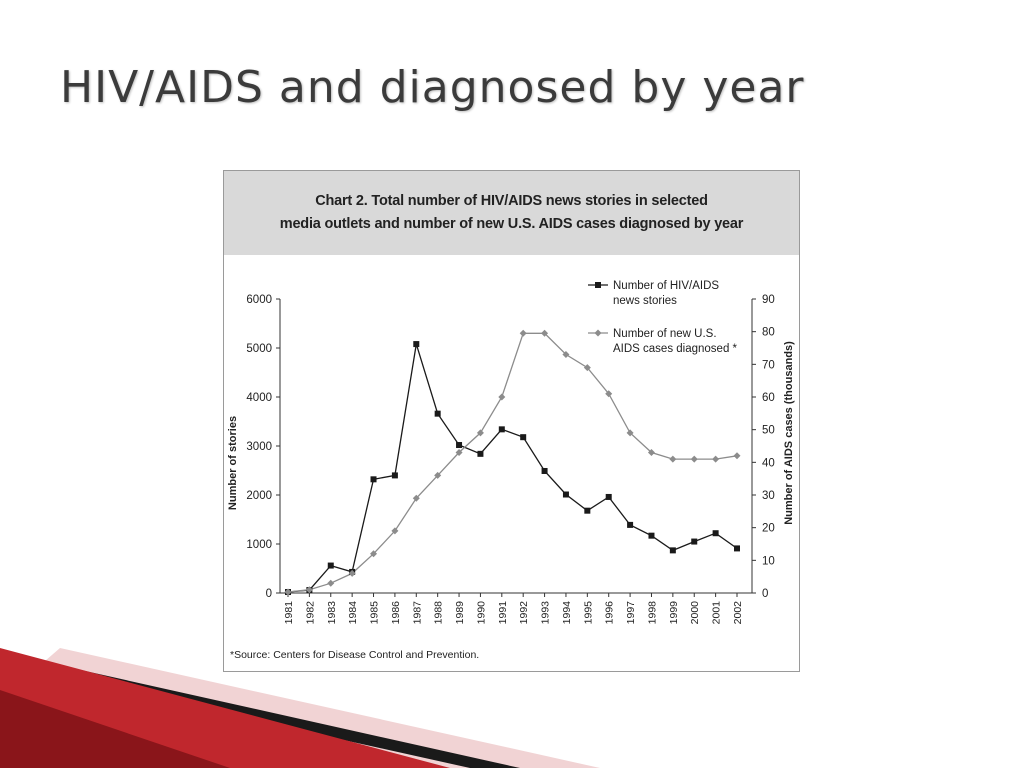 Image resolution: width=1024 pixels, height=768 pixels. I want to click on legend-marker-diamond, so click(598, 333).